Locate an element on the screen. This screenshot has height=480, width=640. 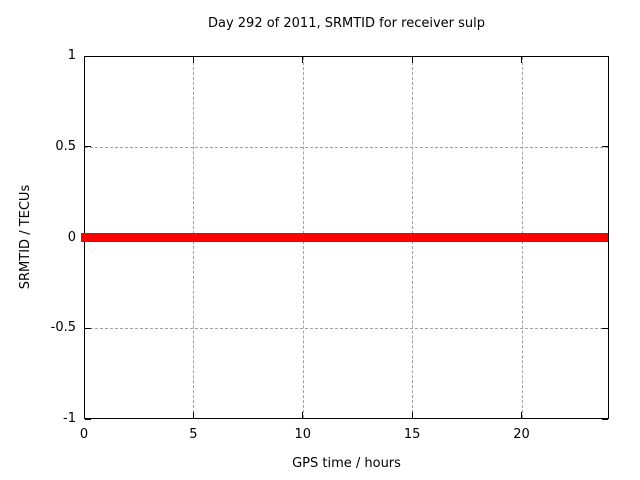
y-tick-label: 1 is located at coordinates (71, 55).